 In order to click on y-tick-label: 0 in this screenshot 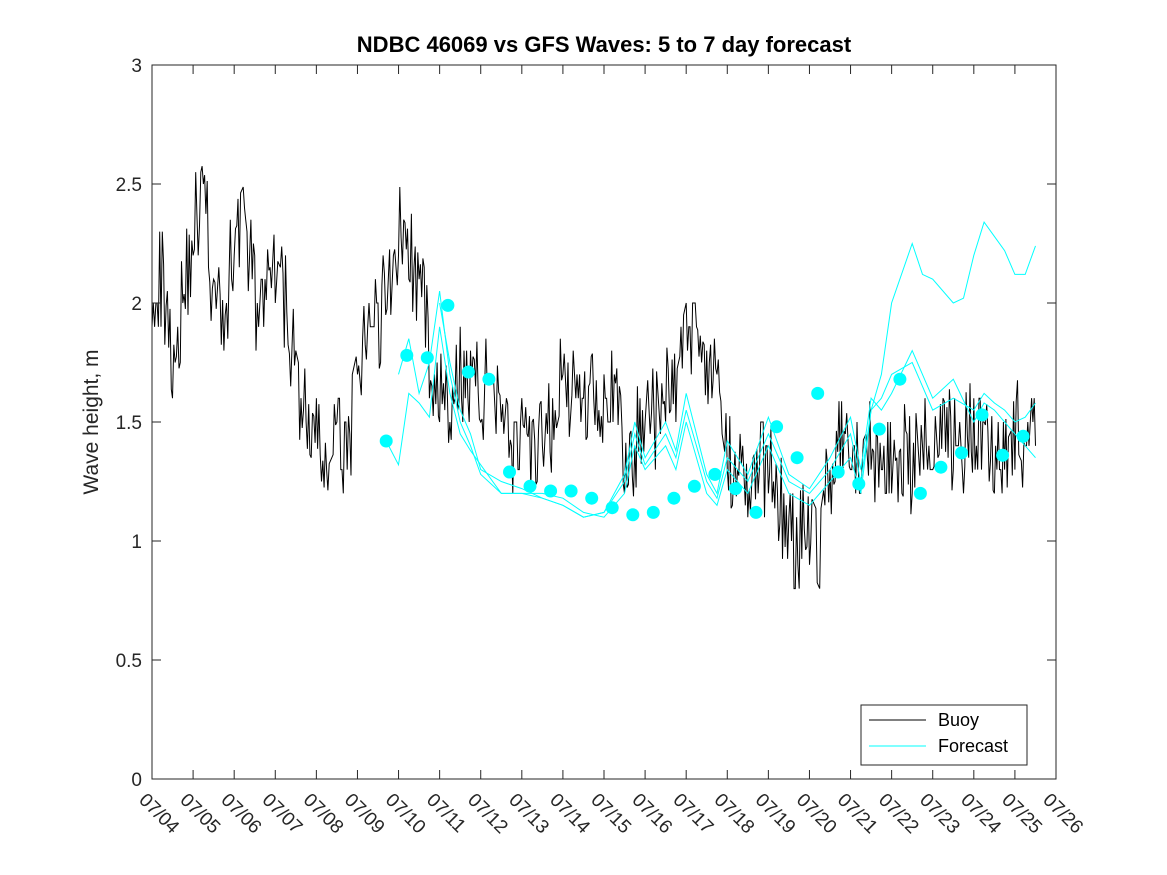, I will do `click(136, 780)`.